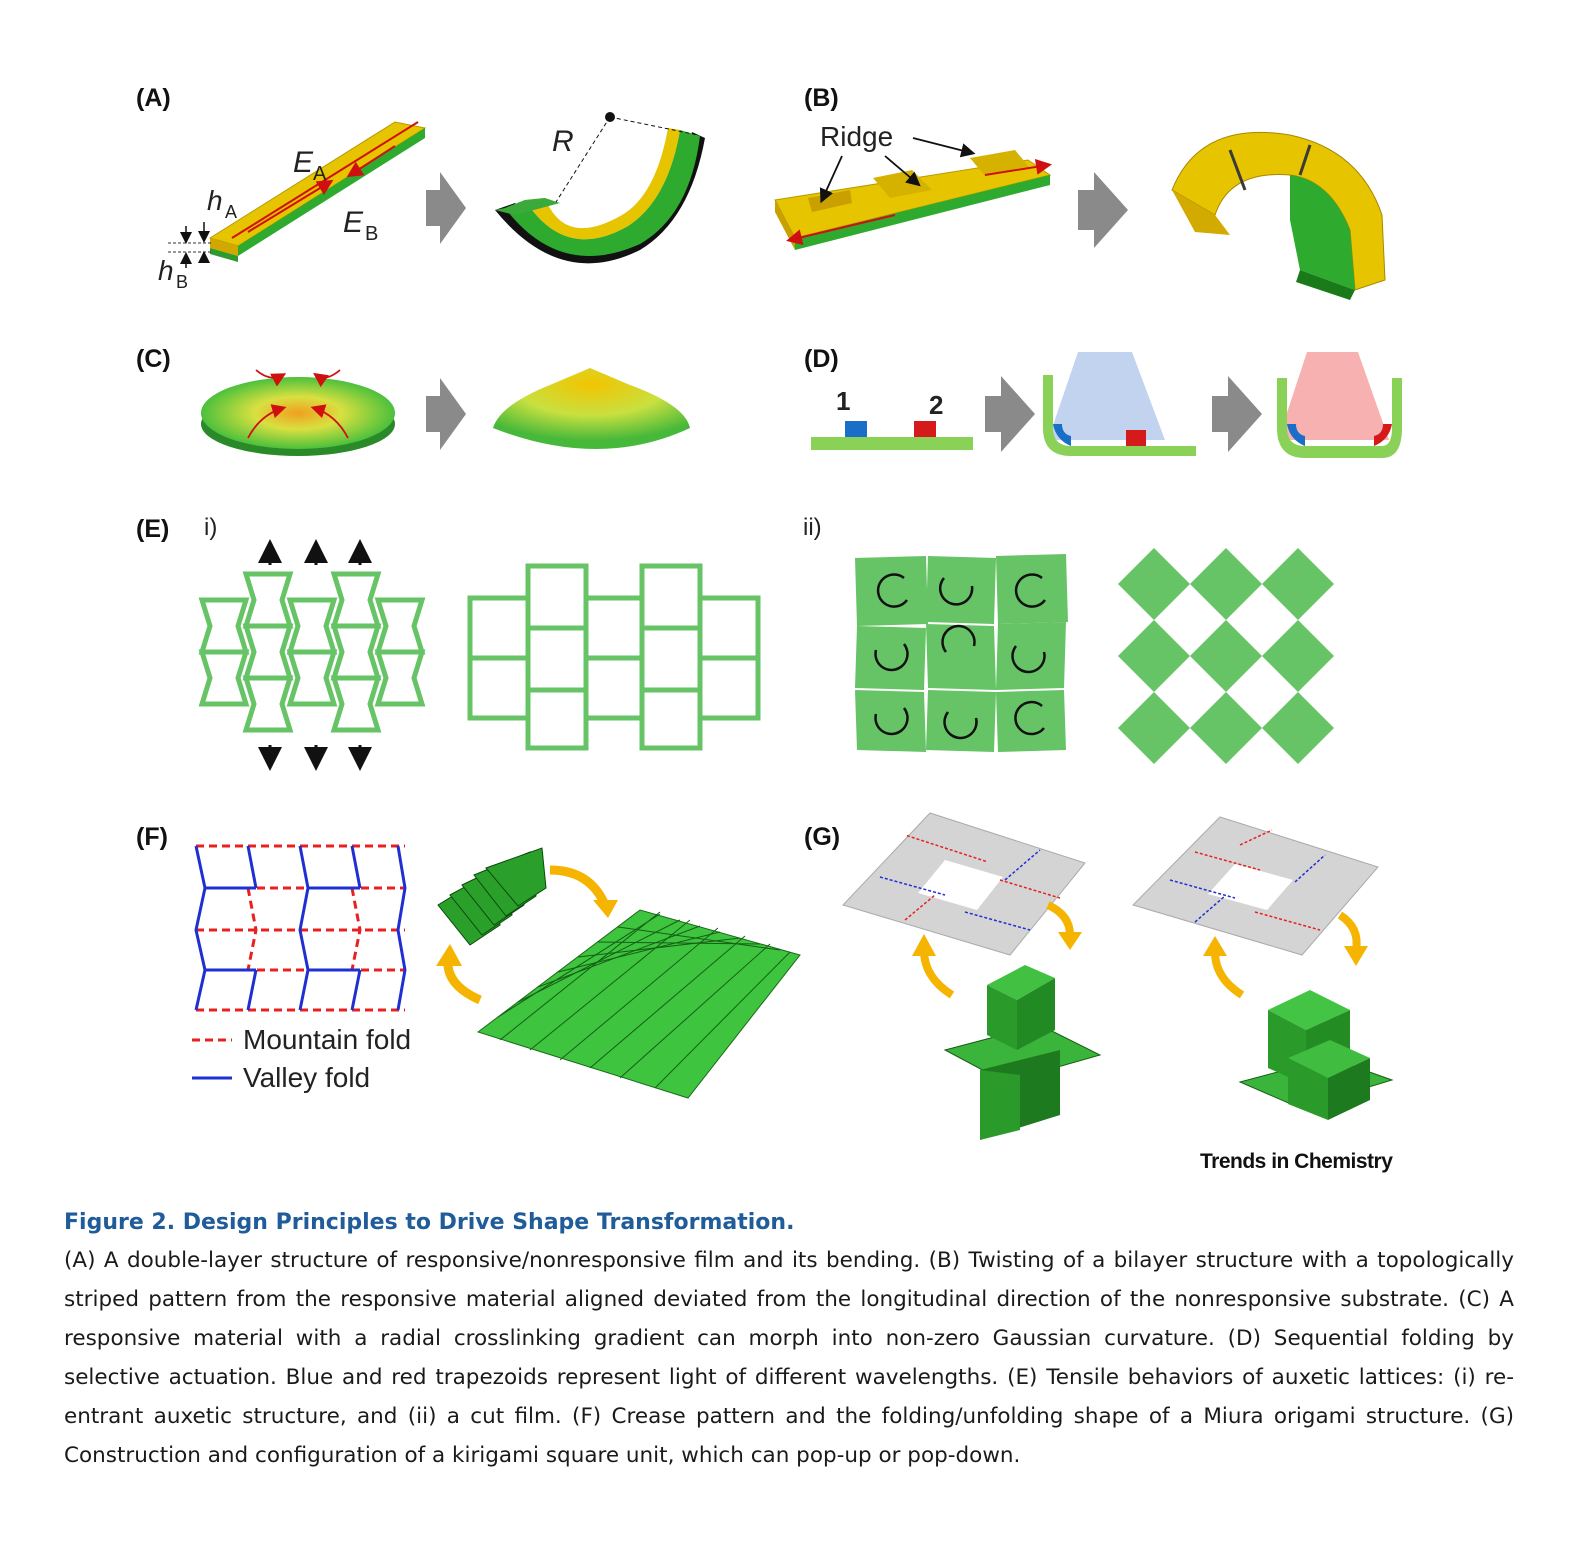 The height and width of the screenshot is (1559, 1594). I want to click on twisted-bilayer, so click(1278, 215).